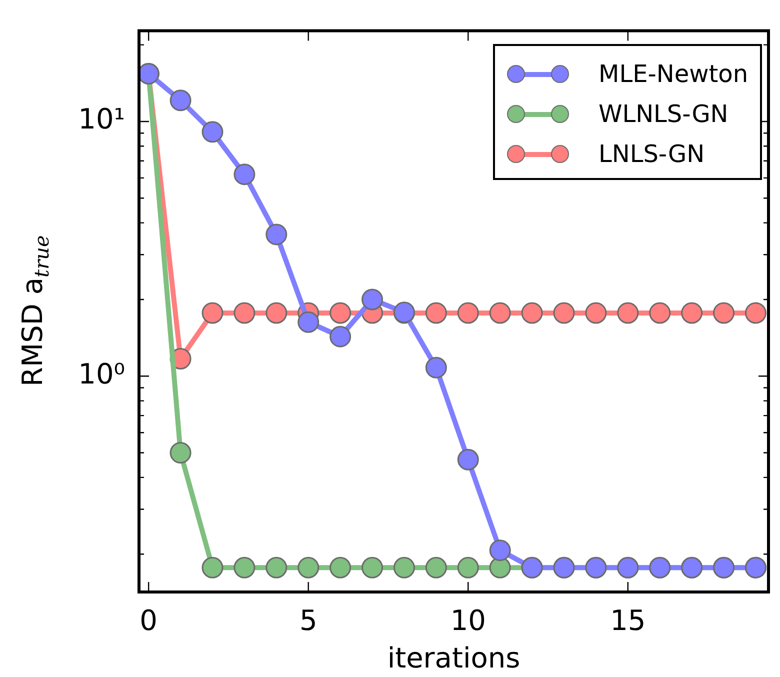 The image size is (780, 677). What do you see at coordinates (468, 621) in the screenshot?
I see `x-tick-label: 10` at bounding box center [468, 621].